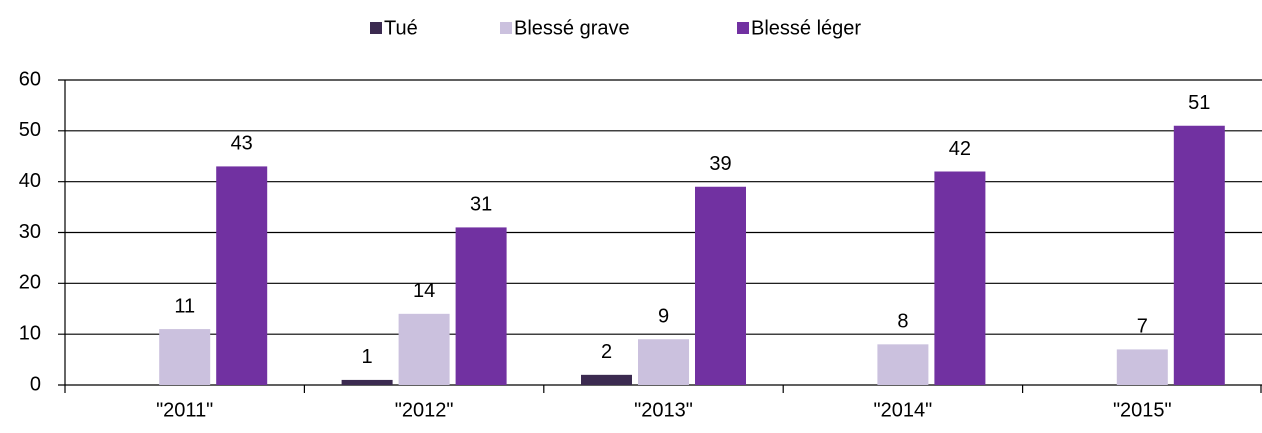 This screenshot has width=1262, height=433. What do you see at coordinates (1142, 410) in the screenshot?
I see `x-tick-label: "2015"` at bounding box center [1142, 410].